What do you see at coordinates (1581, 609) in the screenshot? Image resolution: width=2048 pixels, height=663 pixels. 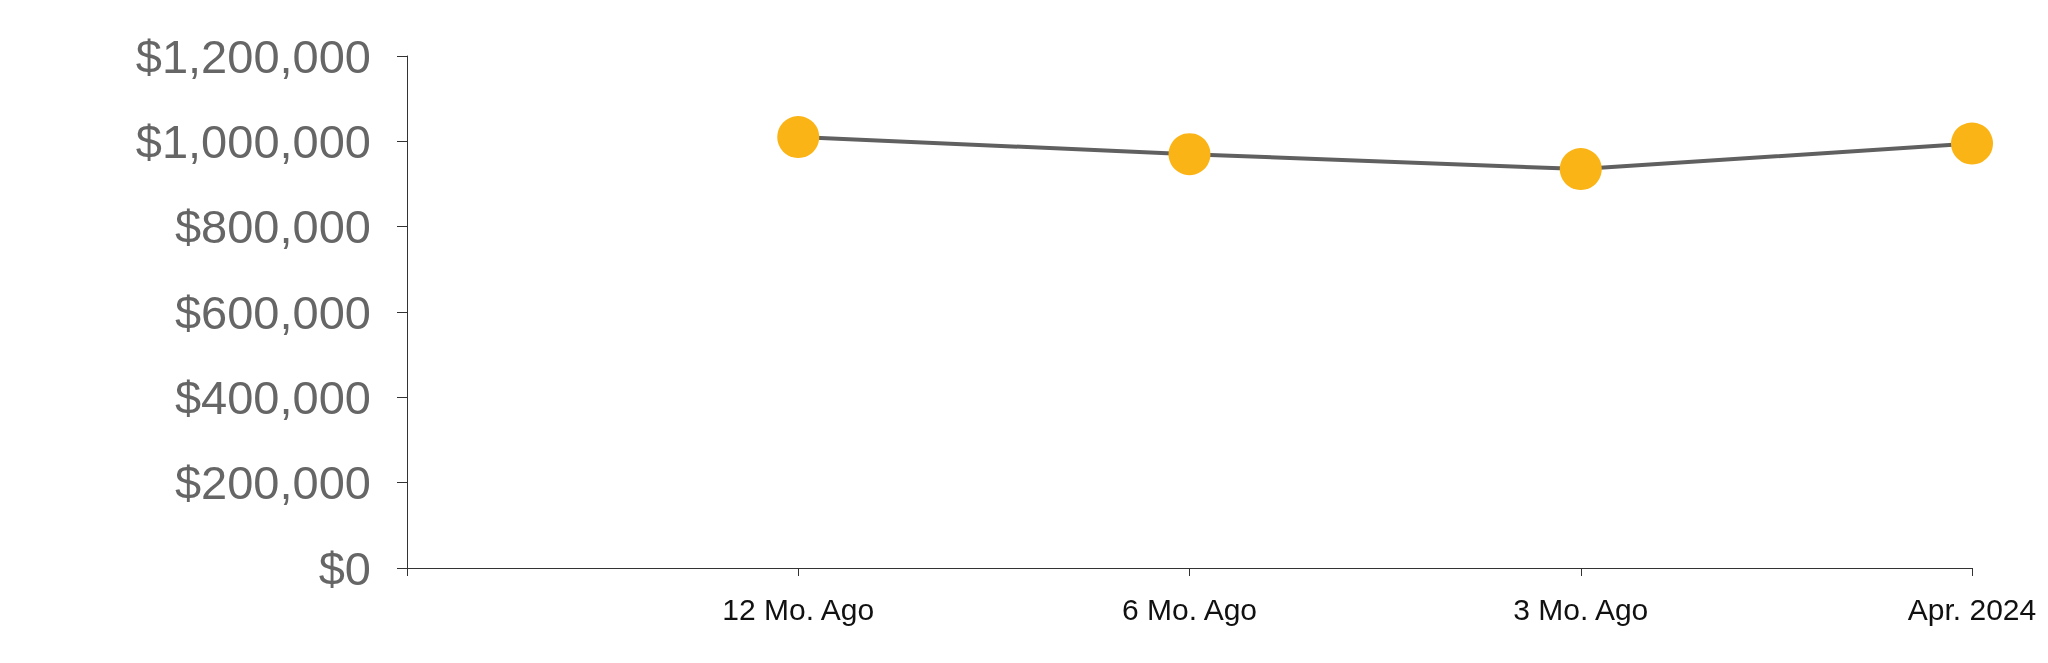 I see `x-tick-label: 3 Mo. Ago` at bounding box center [1581, 609].